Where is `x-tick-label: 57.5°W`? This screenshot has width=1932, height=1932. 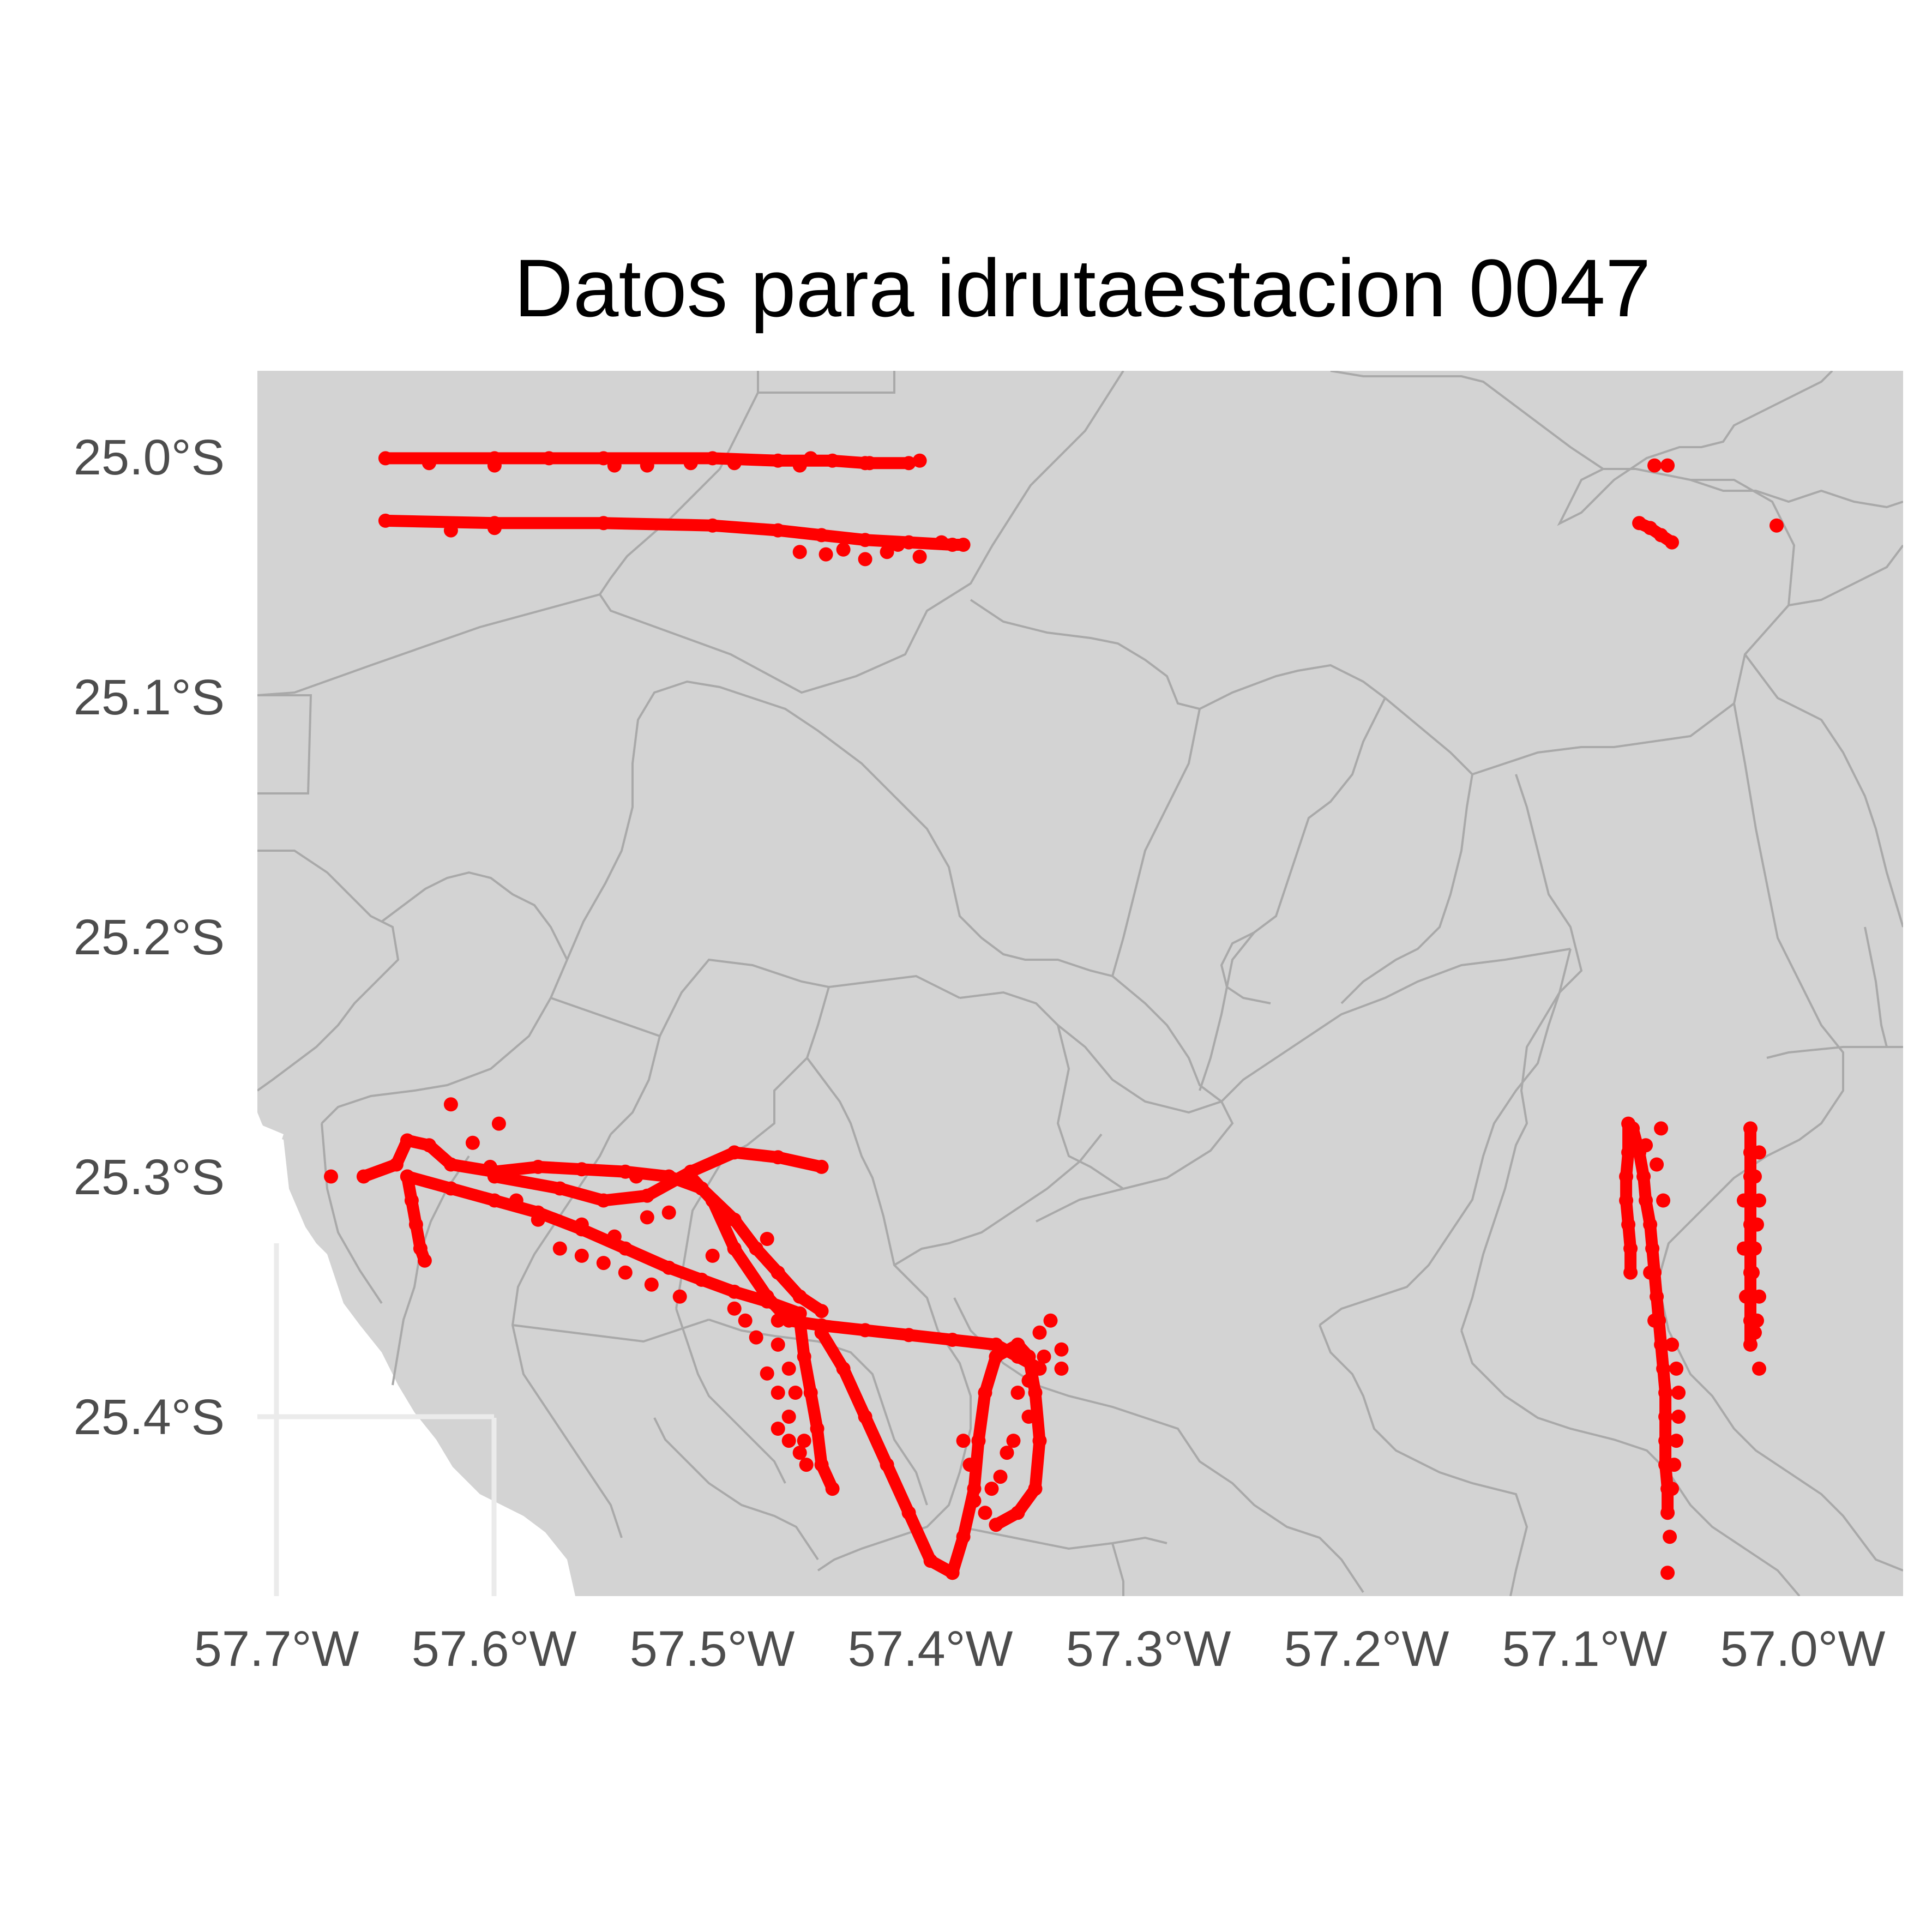
x-tick-label: 57.5°W is located at coordinates (712, 1649).